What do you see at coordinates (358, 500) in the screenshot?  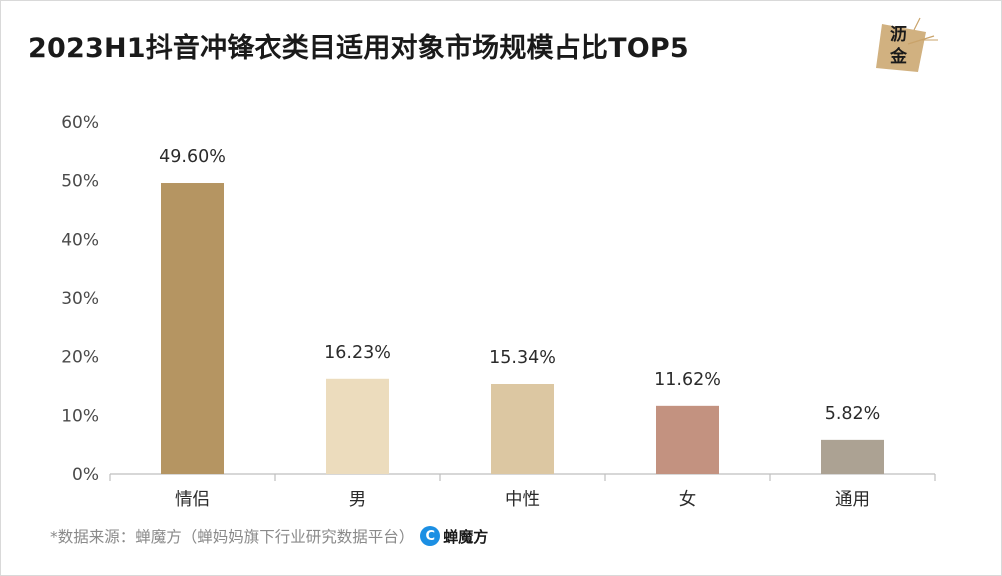 I see `x-category-label: 男` at bounding box center [358, 500].